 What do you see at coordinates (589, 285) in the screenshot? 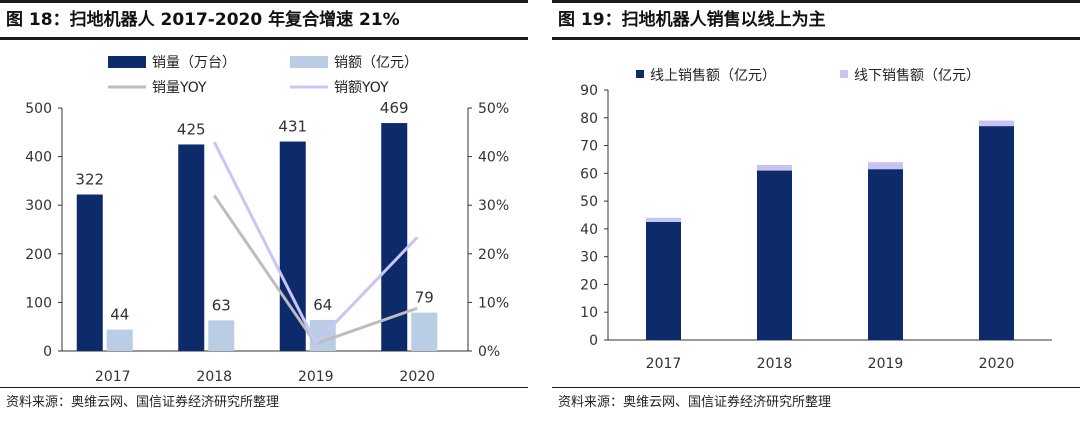
I see `y-tick-label: 20` at bounding box center [589, 285].